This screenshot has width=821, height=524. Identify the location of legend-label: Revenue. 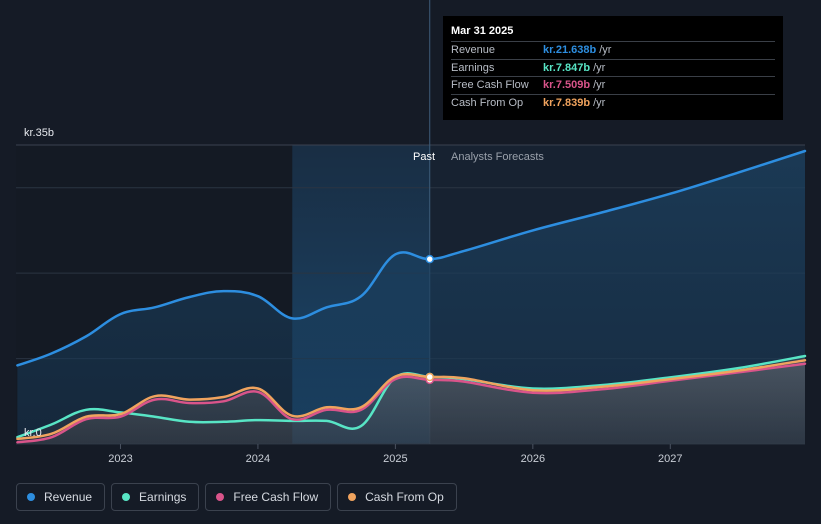
(68, 497).